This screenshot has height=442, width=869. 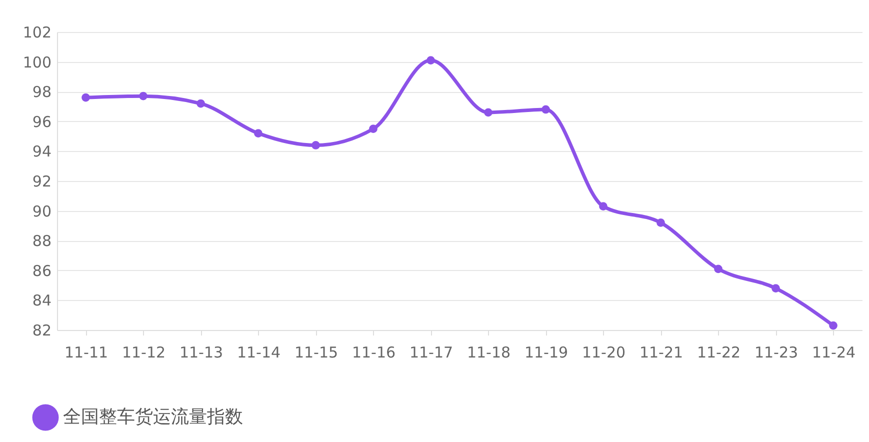 What do you see at coordinates (42, 151) in the screenshot?
I see `y-tick-label: 94` at bounding box center [42, 151].